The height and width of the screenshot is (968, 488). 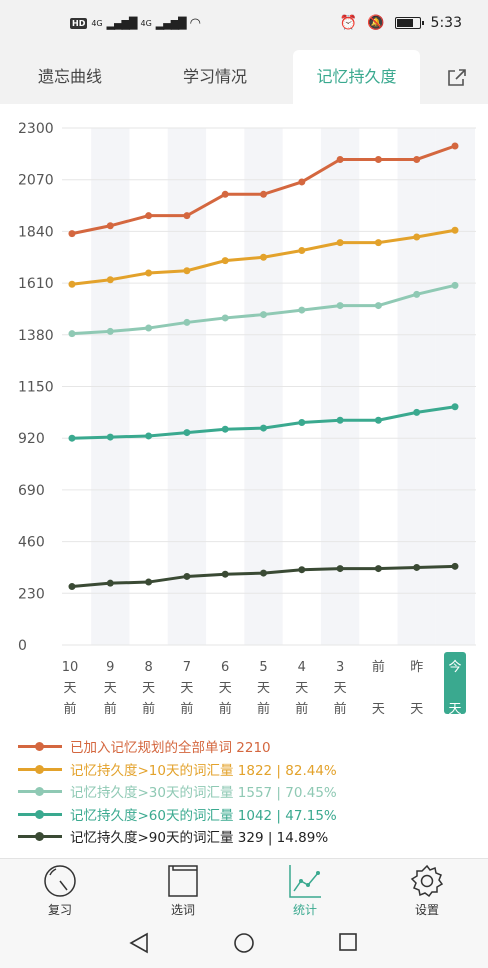 I want to click on tab-memory-durability: 记忆持久度, so click(x=356, y=77).